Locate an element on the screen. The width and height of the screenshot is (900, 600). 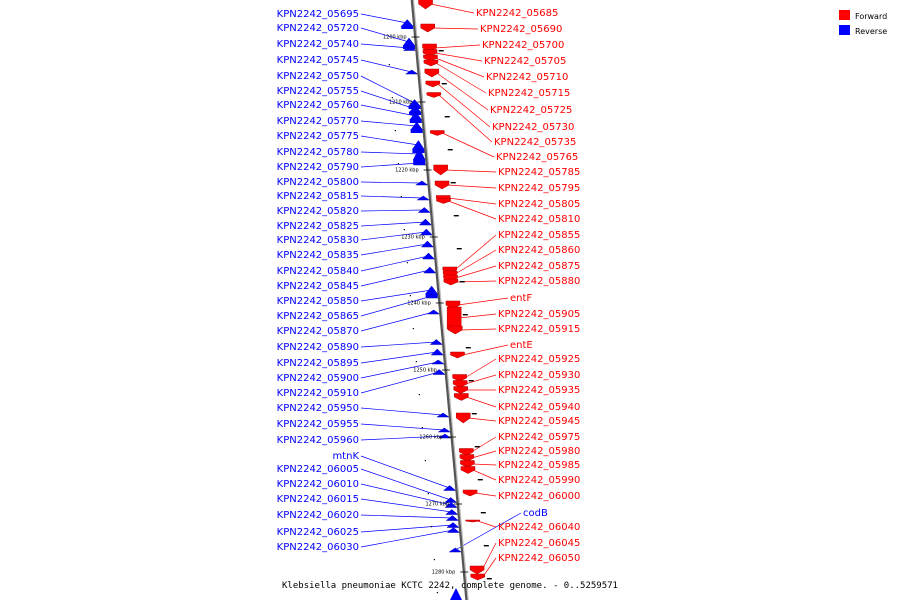
forward-gene-label: KPN2242_05705 is located at coordinates (525, 61).